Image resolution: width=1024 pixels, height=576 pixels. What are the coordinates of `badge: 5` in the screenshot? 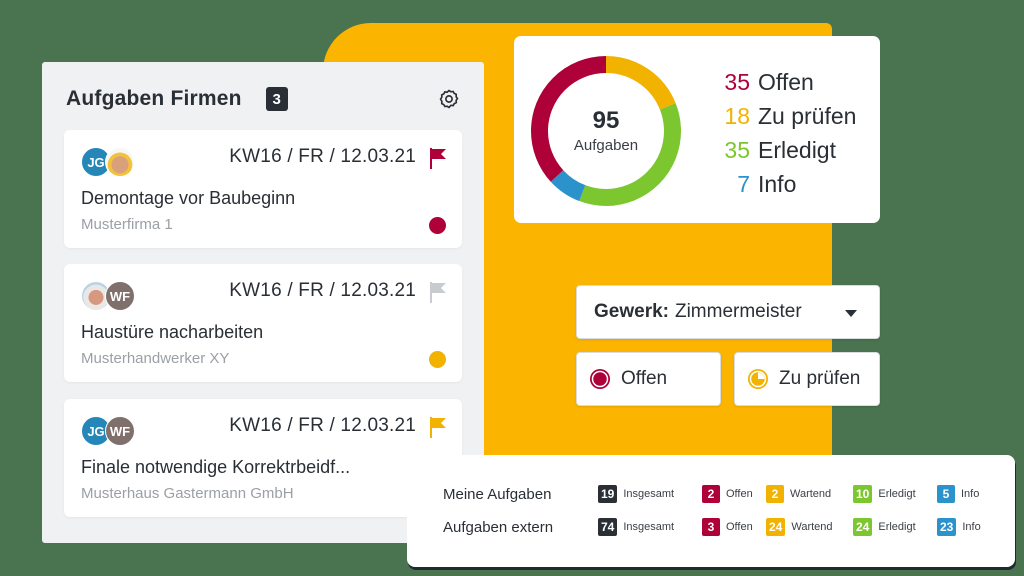 It's located at (946, 494).